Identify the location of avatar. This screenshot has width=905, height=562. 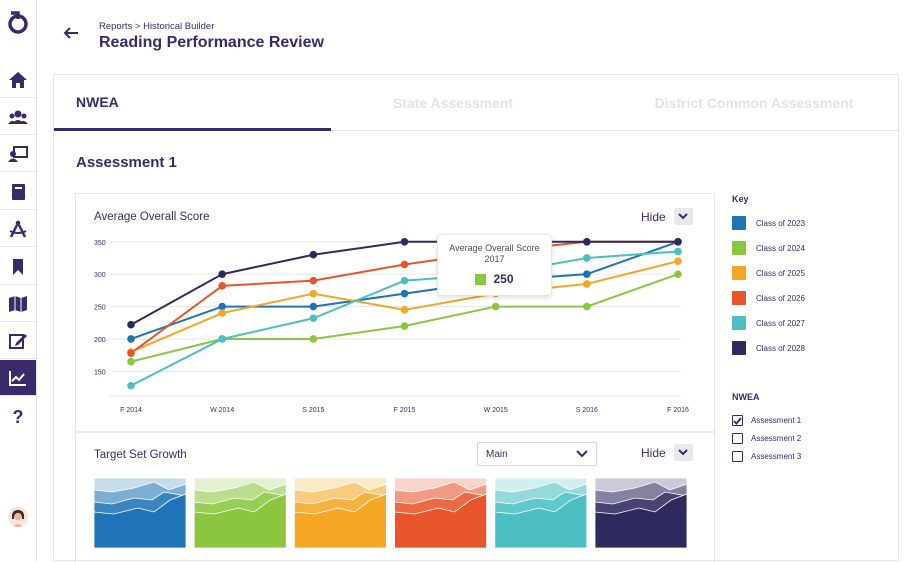
(18, 517).